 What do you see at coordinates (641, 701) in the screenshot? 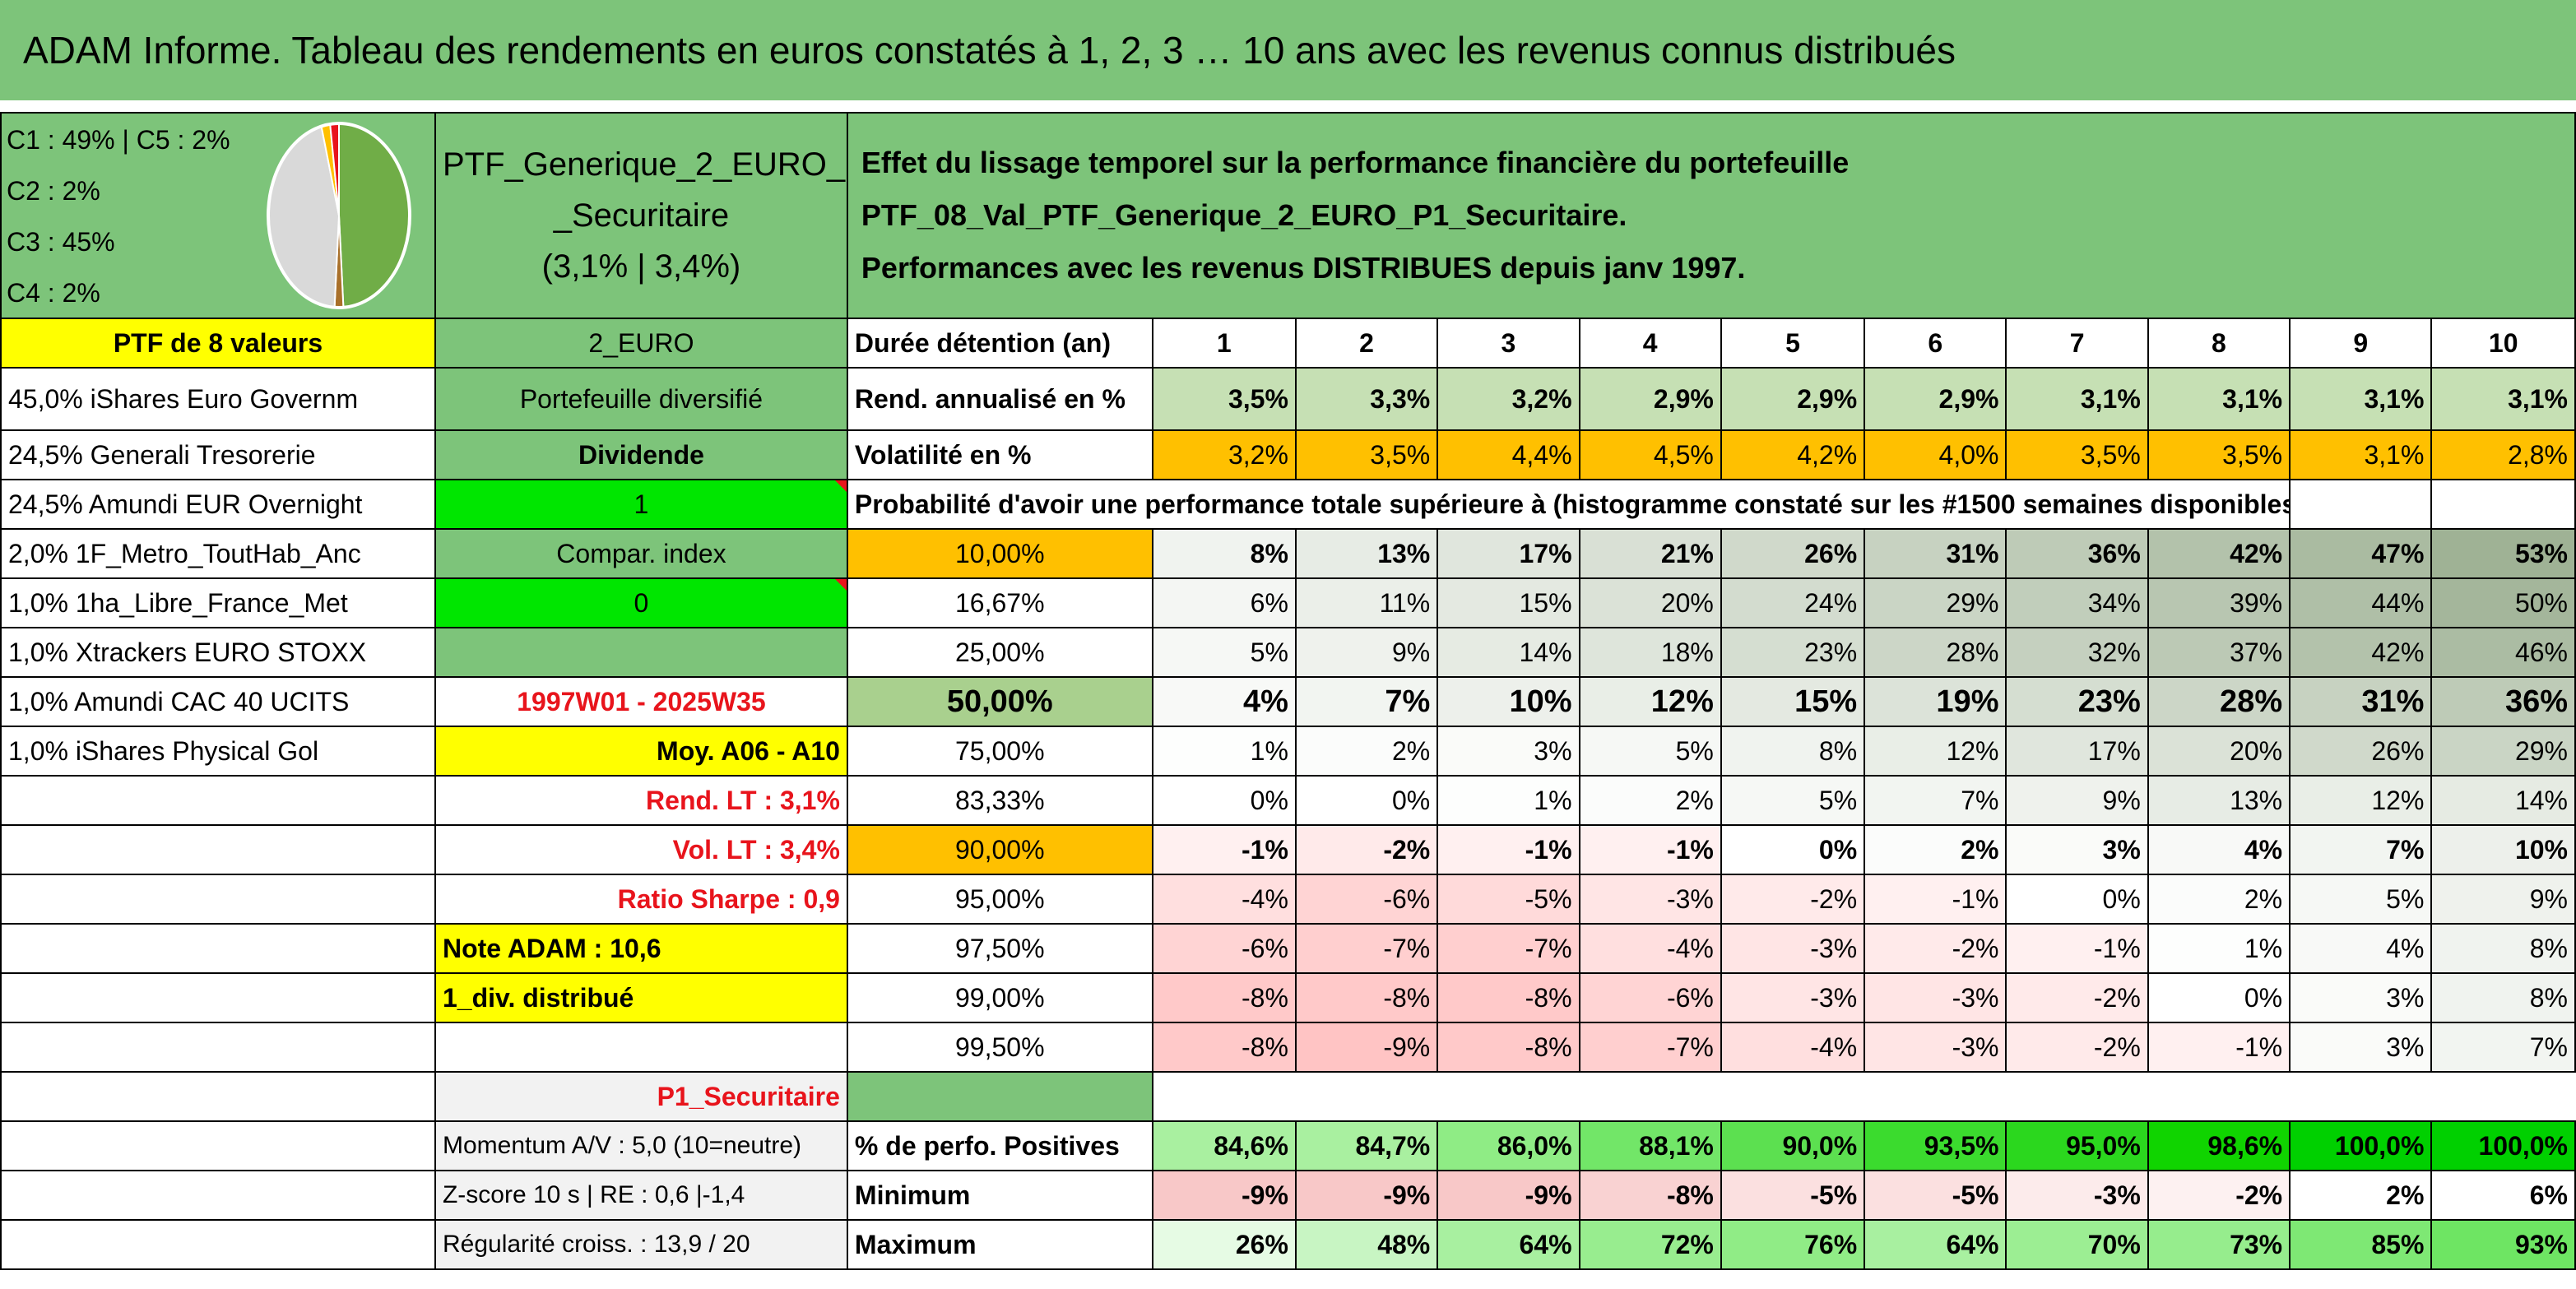
I see `period: 1997W01 - 2025W35` at bounding box center [641, 701].